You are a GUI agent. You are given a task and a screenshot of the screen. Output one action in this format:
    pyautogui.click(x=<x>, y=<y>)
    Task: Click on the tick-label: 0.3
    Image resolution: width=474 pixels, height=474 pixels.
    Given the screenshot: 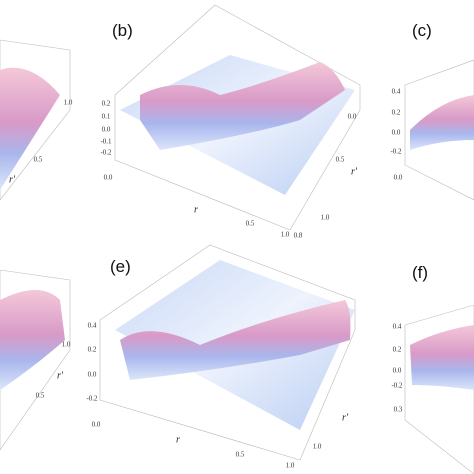 What is the action you would take?
    pyautogui.click(x=398, y=410)
    